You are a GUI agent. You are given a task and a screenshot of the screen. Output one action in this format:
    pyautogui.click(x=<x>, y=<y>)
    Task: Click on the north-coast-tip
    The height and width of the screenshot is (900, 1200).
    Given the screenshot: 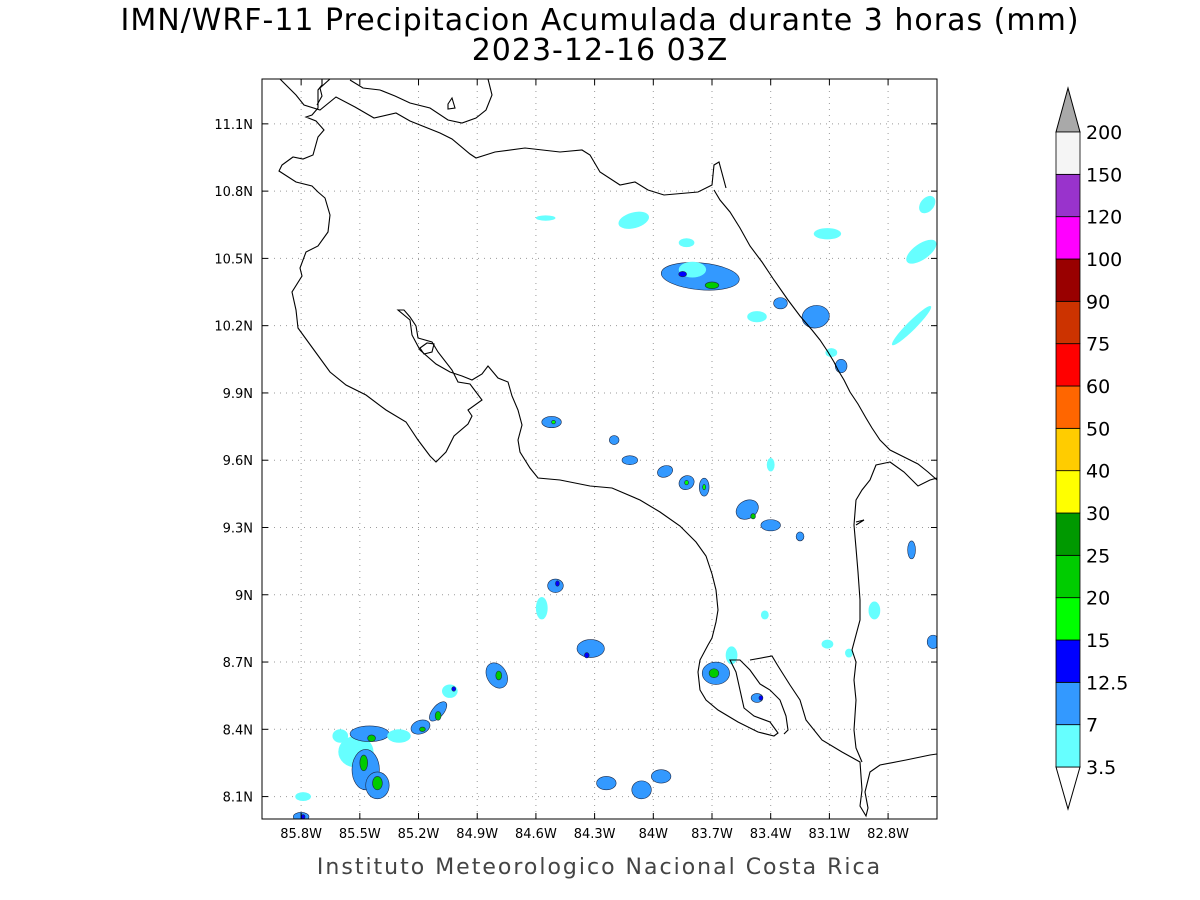 What is the action you would take?
    pyautogui.click(x=421, y=101)
    